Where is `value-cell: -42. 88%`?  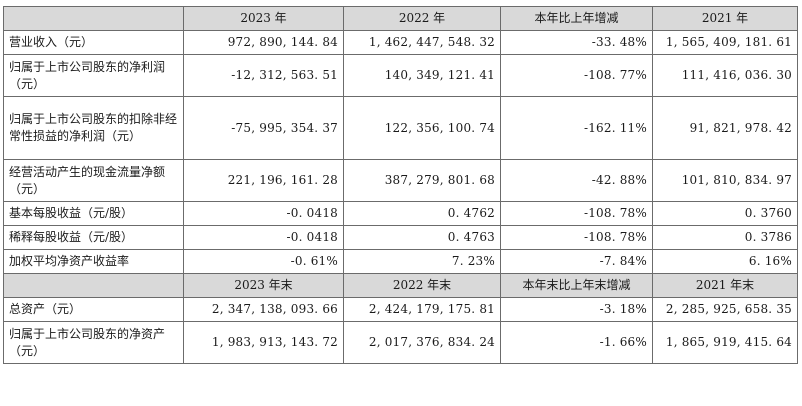
value-cell: -42. 88% is located at coordinates (576, 180).